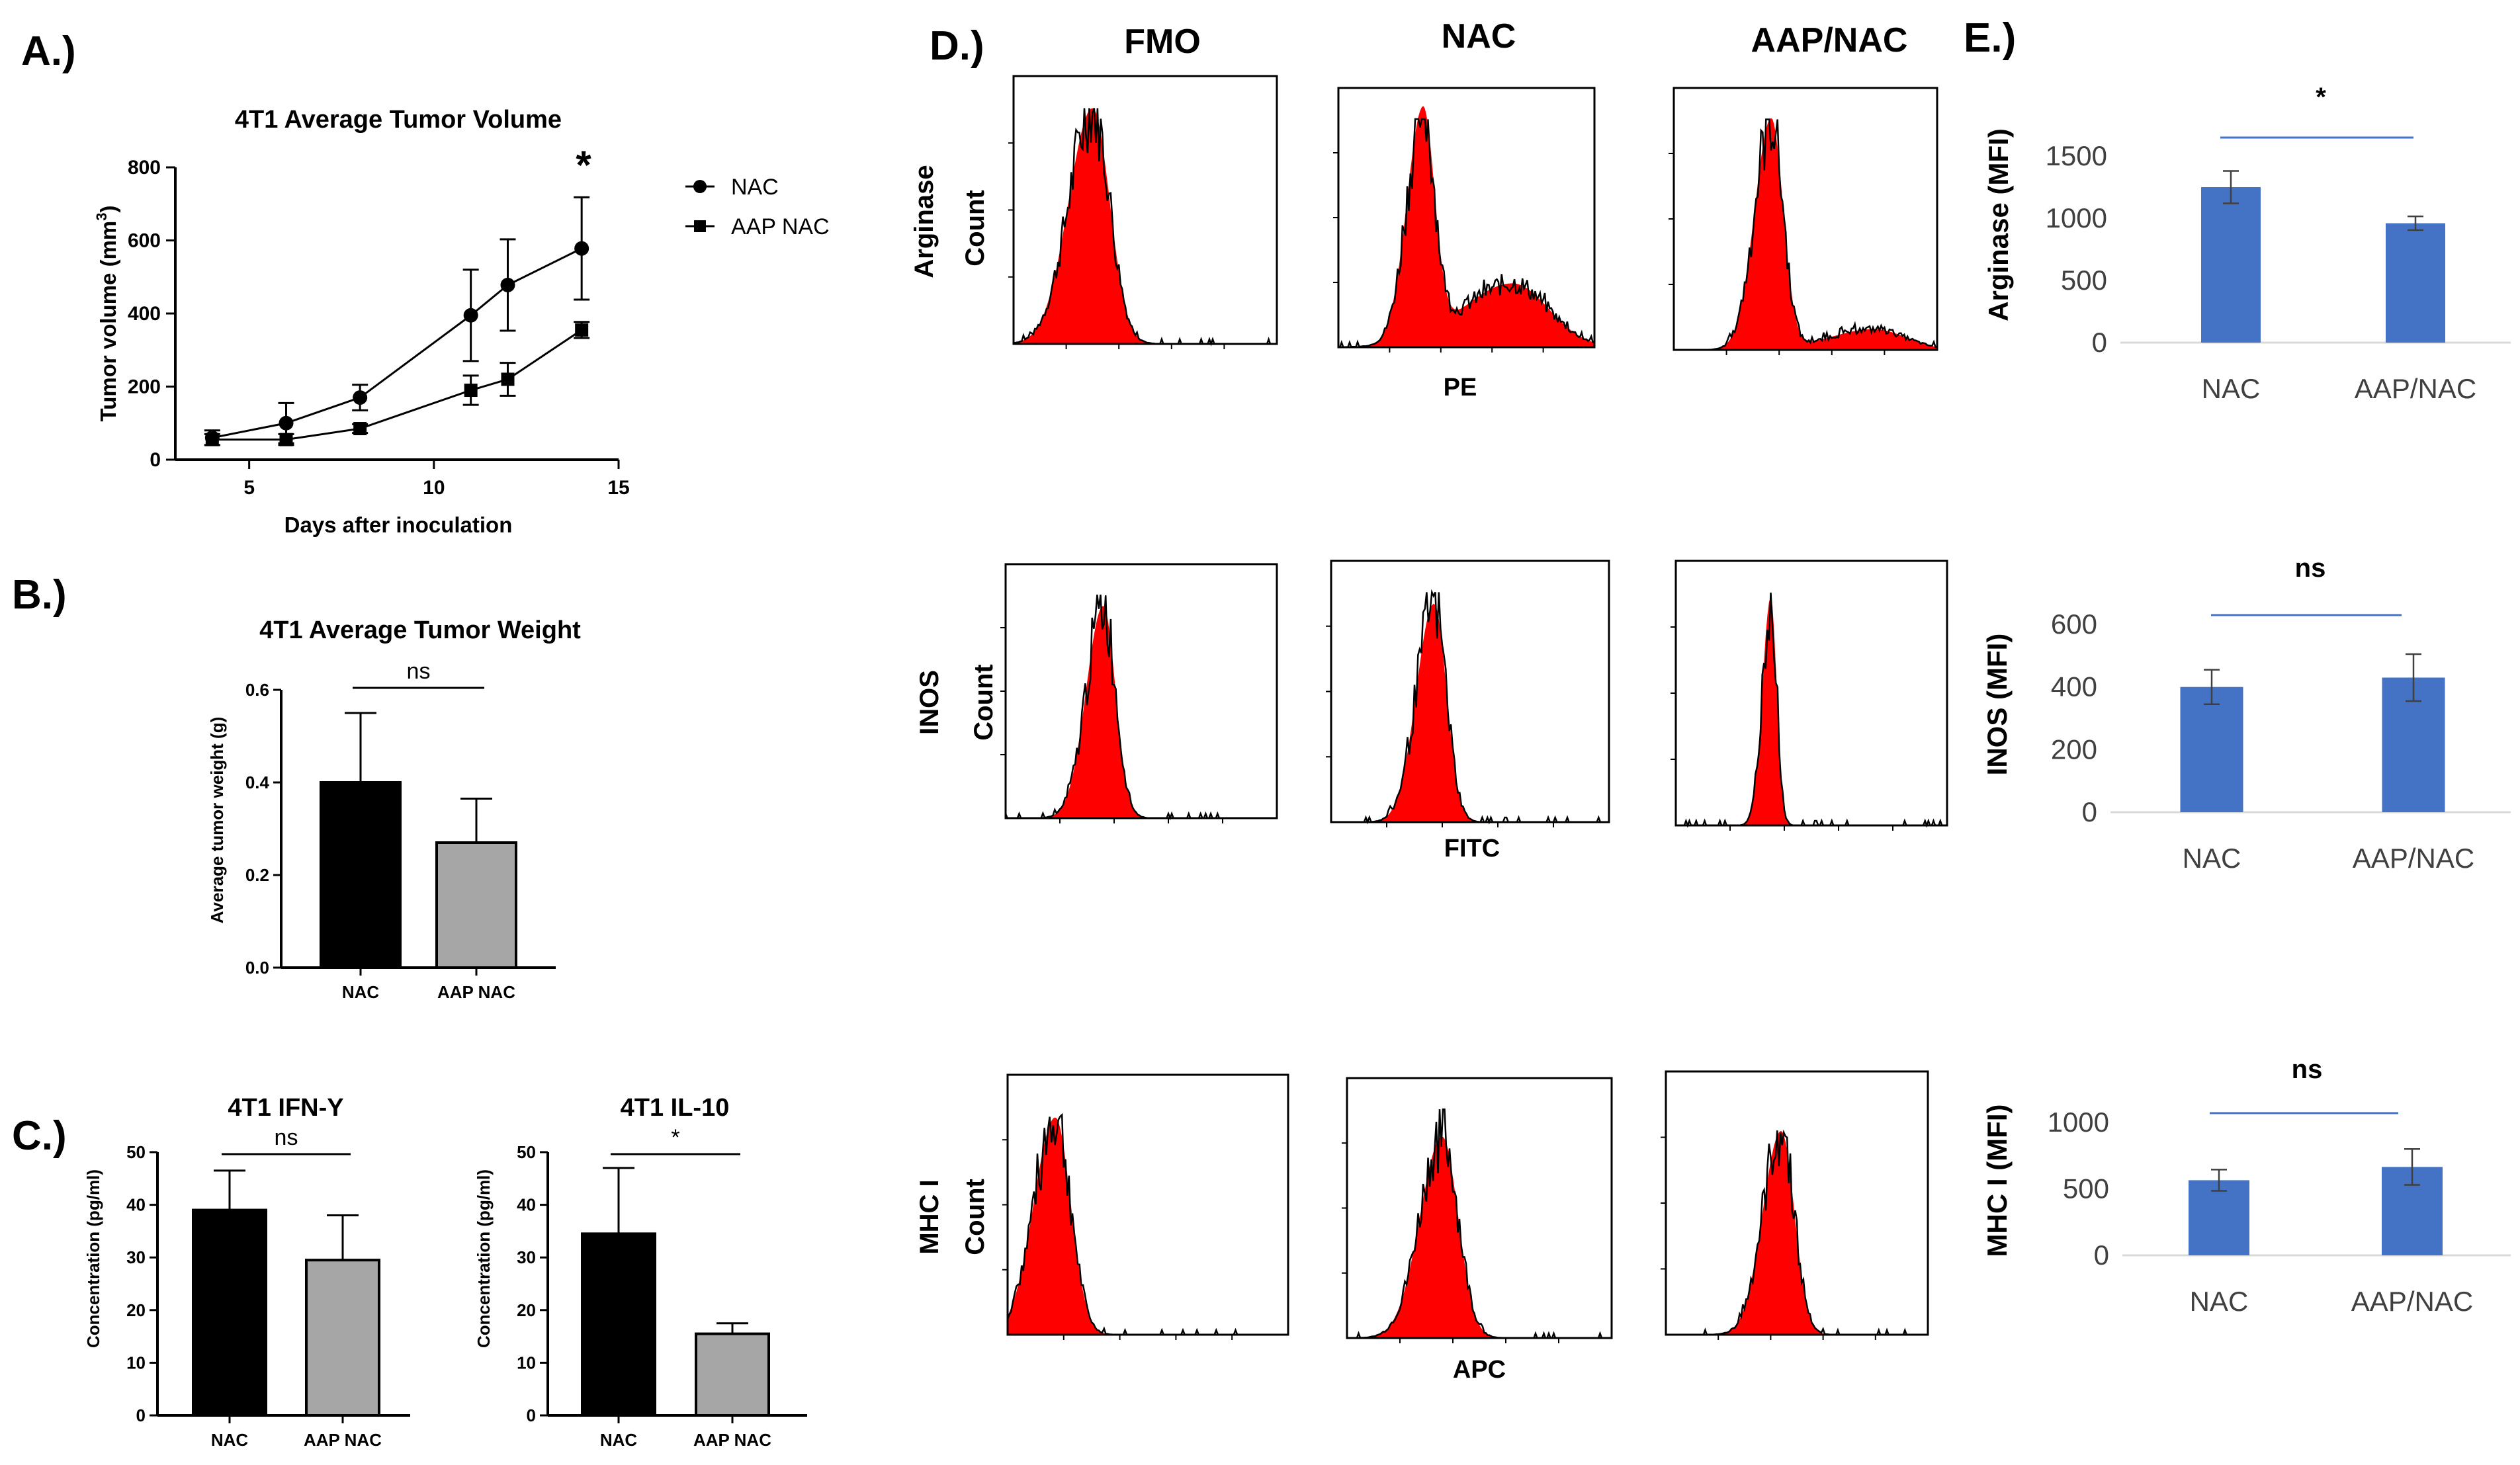 This screenshot has height=1465, width=2520. I want to click on chart-b-bar, so click(361, 875).